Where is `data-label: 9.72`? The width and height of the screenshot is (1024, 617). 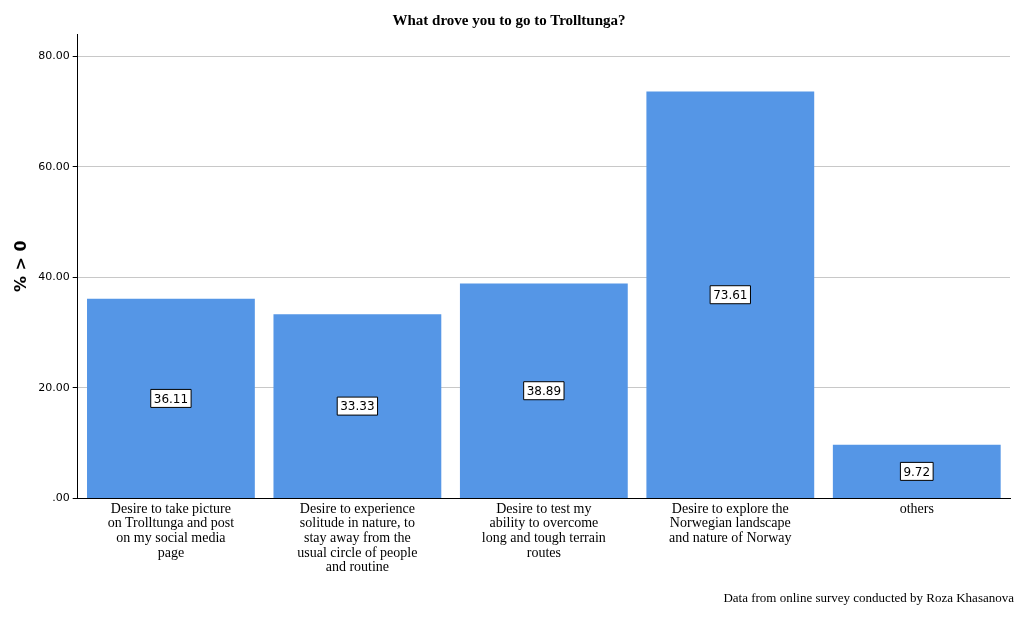 data-label: 9.72 is located at coordinates (917, 471).